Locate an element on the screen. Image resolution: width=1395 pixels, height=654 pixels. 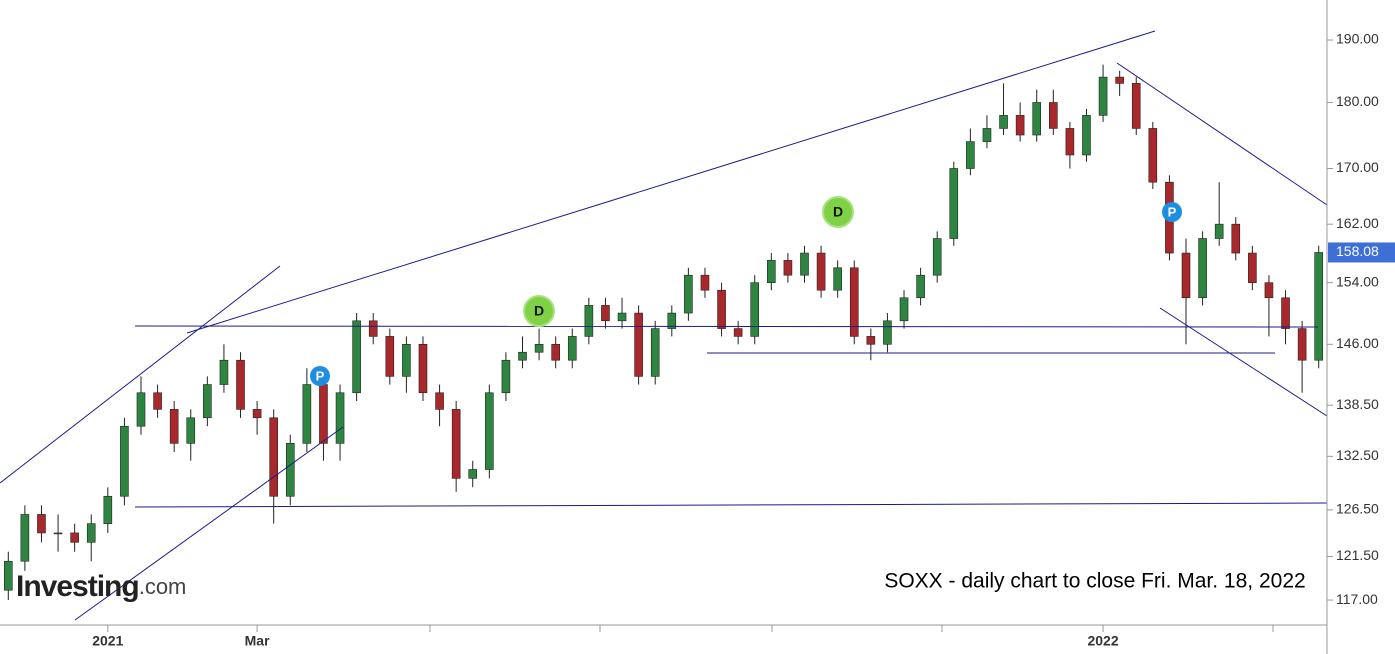
logo-main: Investing is located at coordinates (77, 586).